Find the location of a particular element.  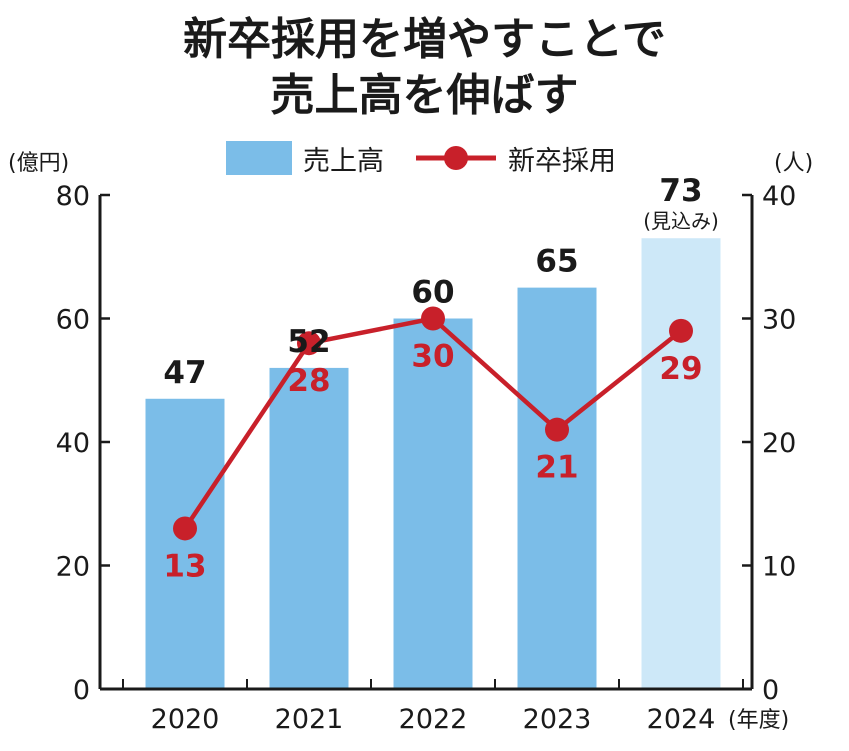

left-tick-label: 0 is located at coordinates (81, 690).